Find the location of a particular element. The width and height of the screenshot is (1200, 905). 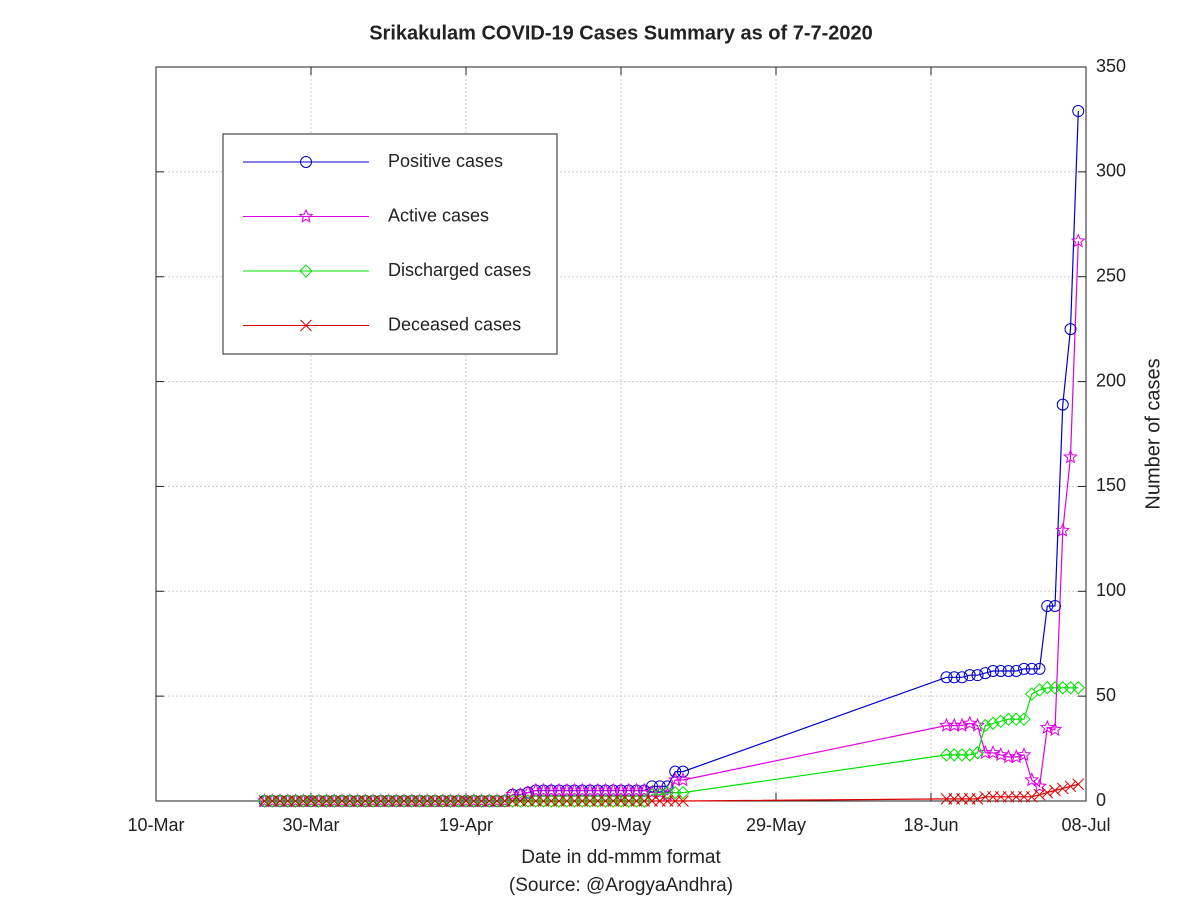

y-tick-label: 250 is located at coordinates (1111, 275).